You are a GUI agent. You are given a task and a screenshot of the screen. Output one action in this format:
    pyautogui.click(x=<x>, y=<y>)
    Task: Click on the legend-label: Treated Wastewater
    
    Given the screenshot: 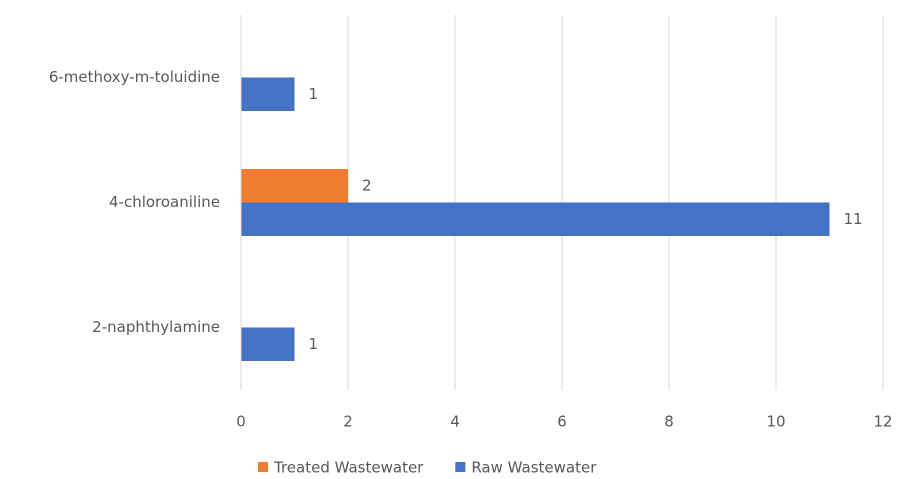 What is the action you would take?
    pyautogui.click(x=348, y=468)
    